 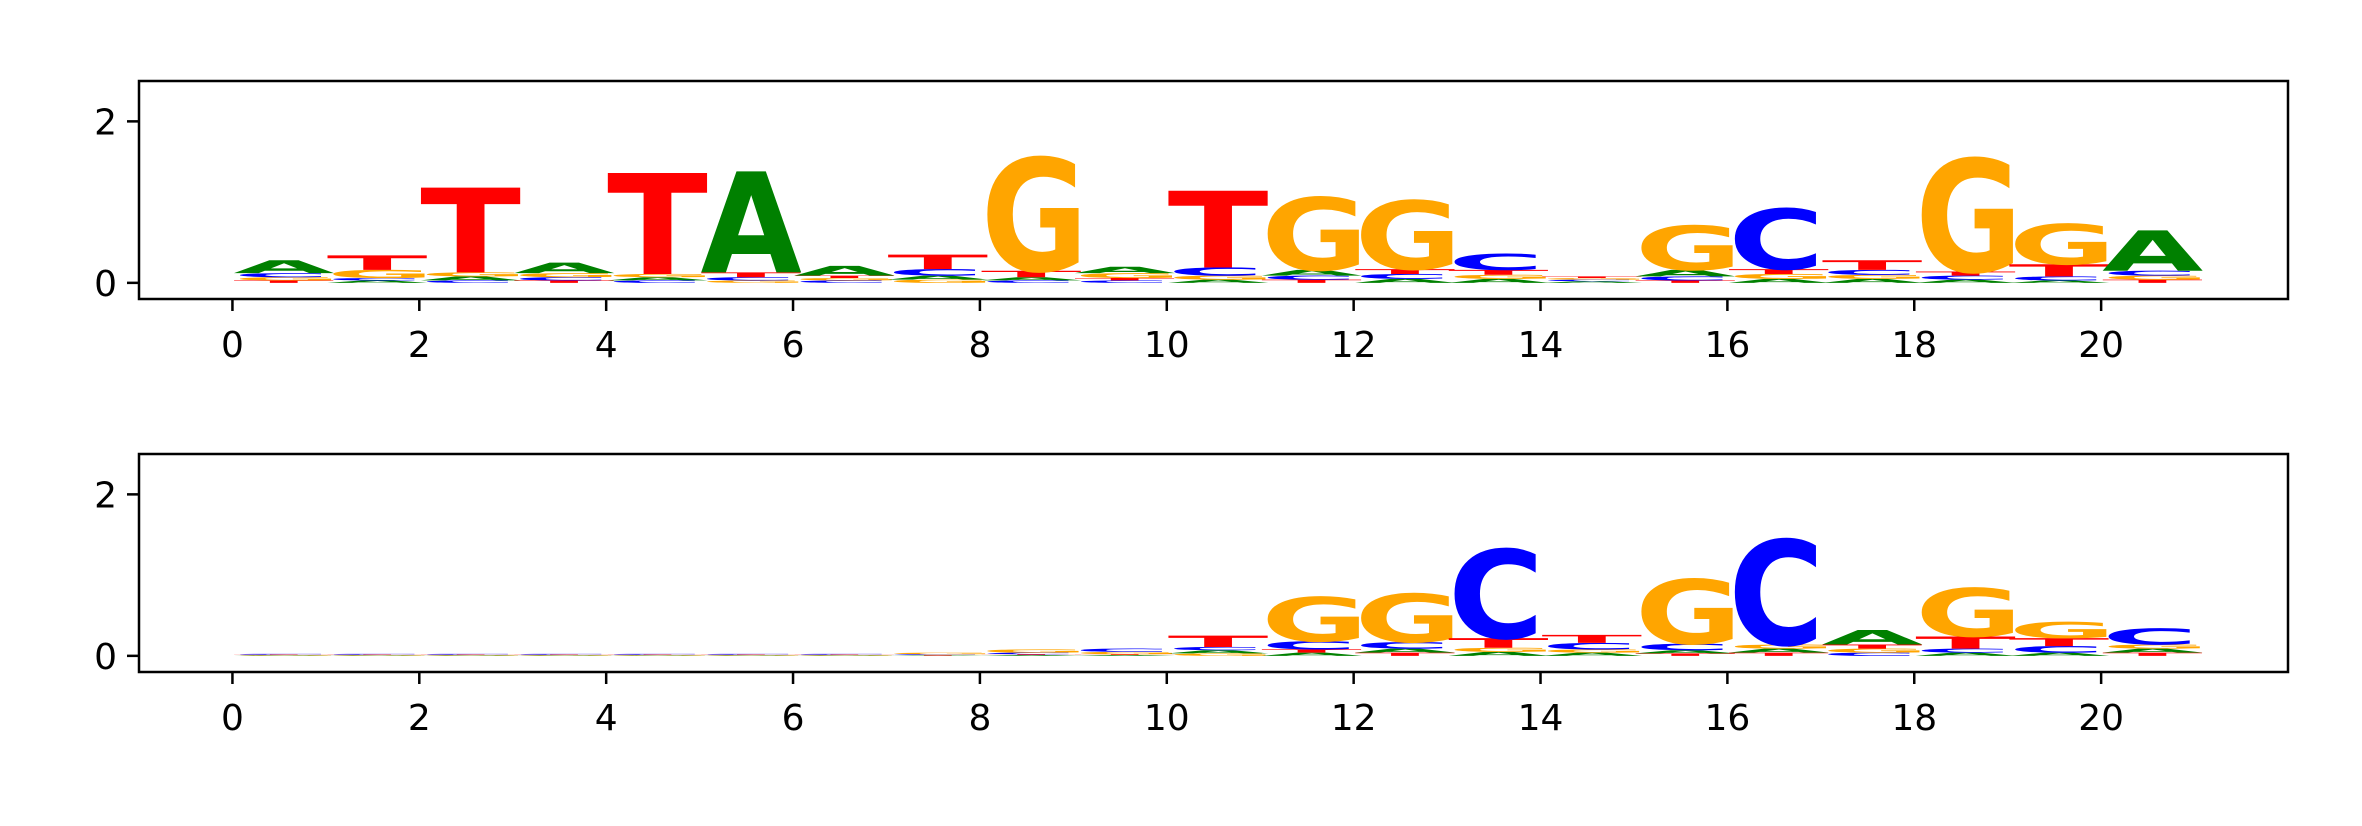 I want to click on x-tick-label-8: 8, so click(x=979, y=345).